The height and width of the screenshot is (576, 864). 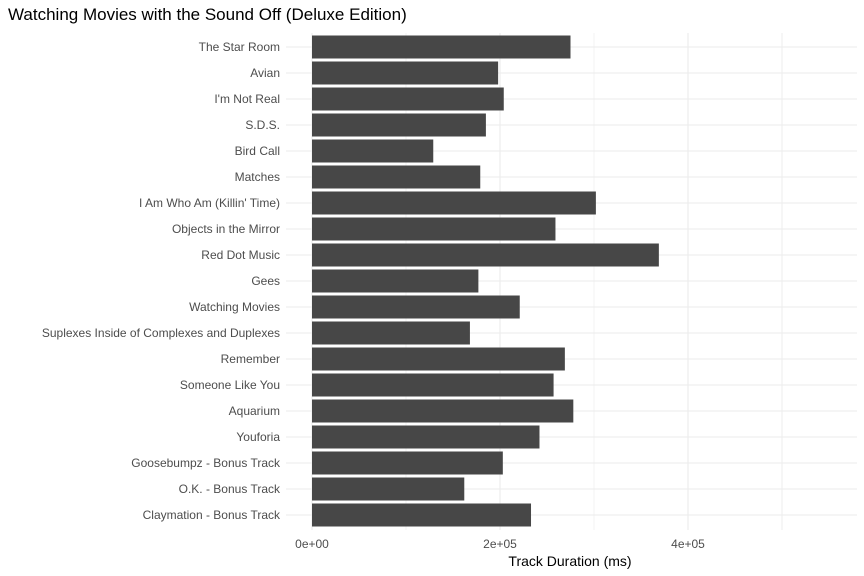 I want to click on x-tick-labels: 0e+00 2e+05 4e+05, so click(x=500, y=544).